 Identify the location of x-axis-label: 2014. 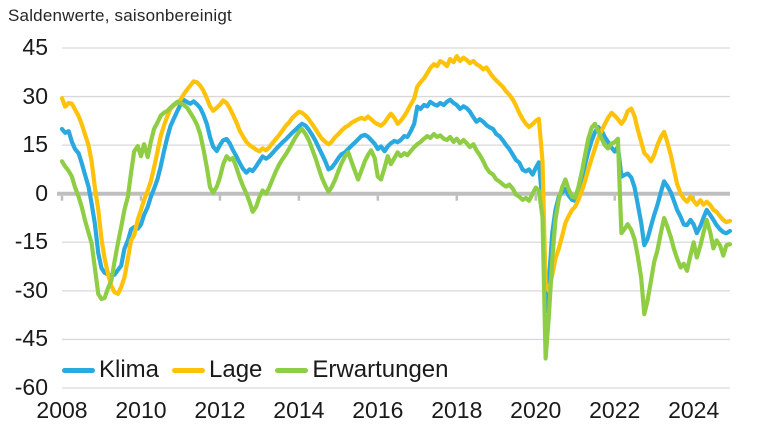
(299, 410).